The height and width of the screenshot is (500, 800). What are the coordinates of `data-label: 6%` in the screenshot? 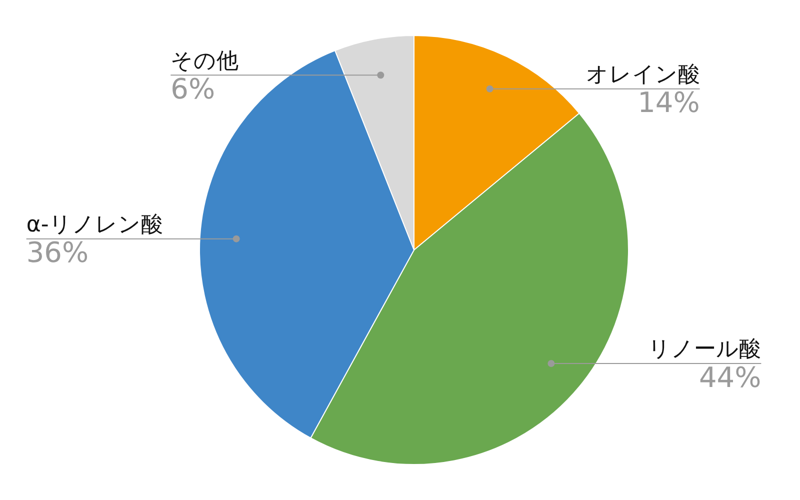 It's located at (193, 89).